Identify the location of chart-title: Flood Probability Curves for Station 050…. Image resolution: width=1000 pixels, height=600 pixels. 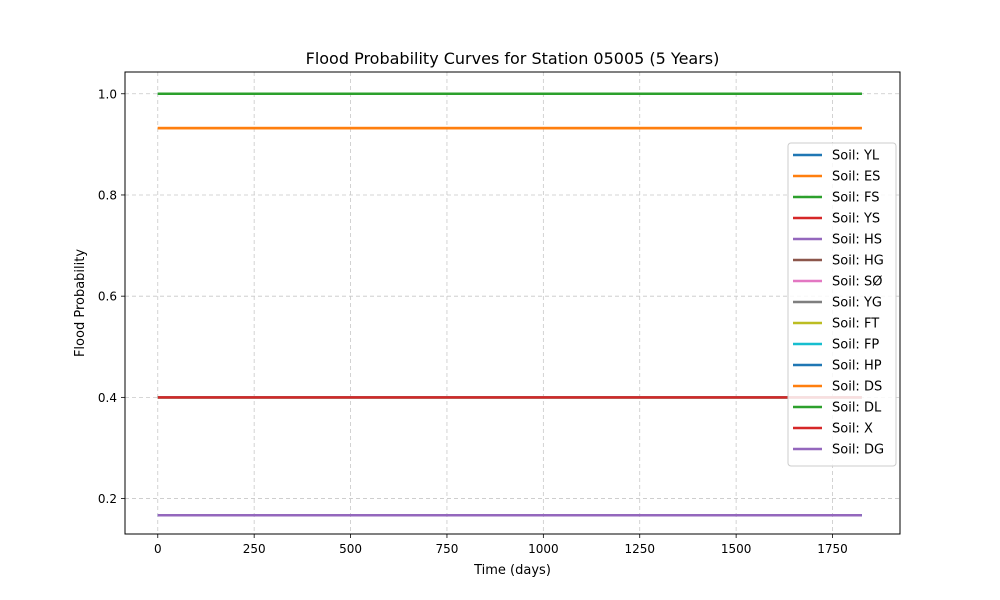
(513, 58).